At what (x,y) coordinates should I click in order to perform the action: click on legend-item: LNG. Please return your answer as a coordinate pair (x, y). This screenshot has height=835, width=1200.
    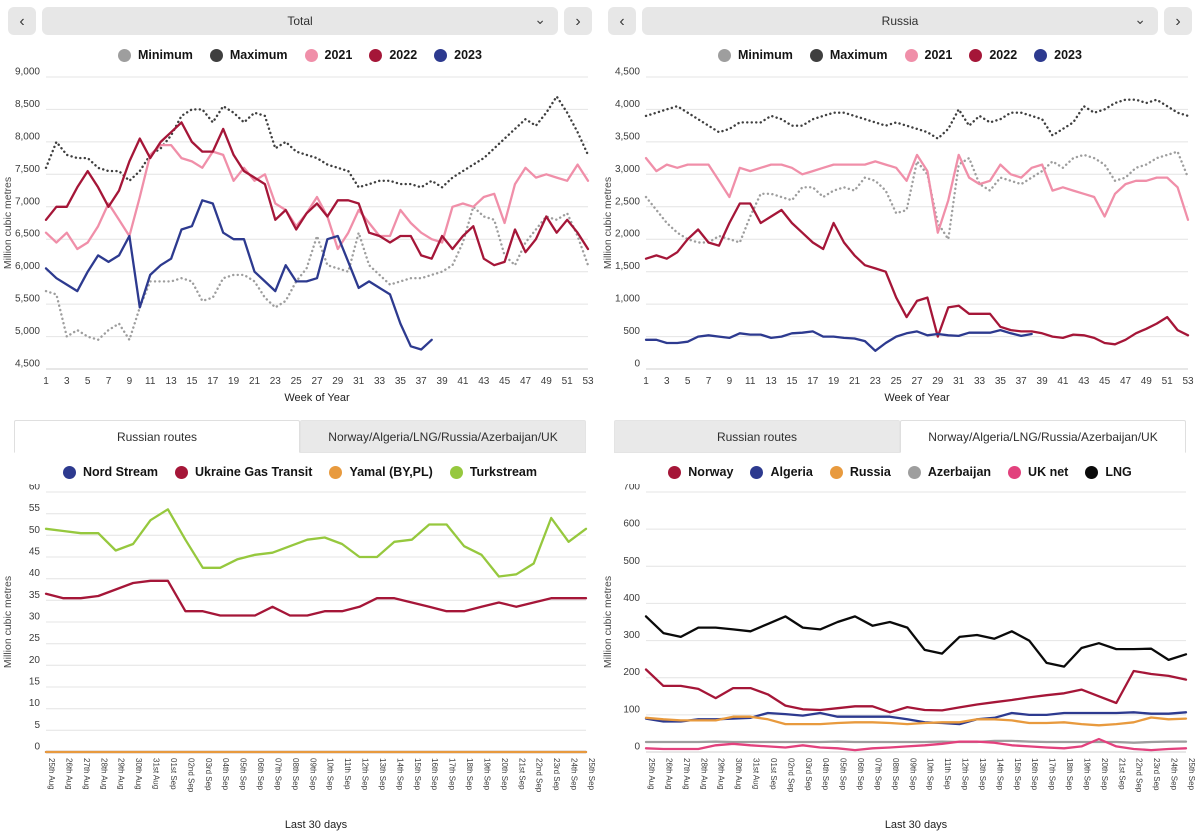
    Looking at the image, I should click on (1108, 472).